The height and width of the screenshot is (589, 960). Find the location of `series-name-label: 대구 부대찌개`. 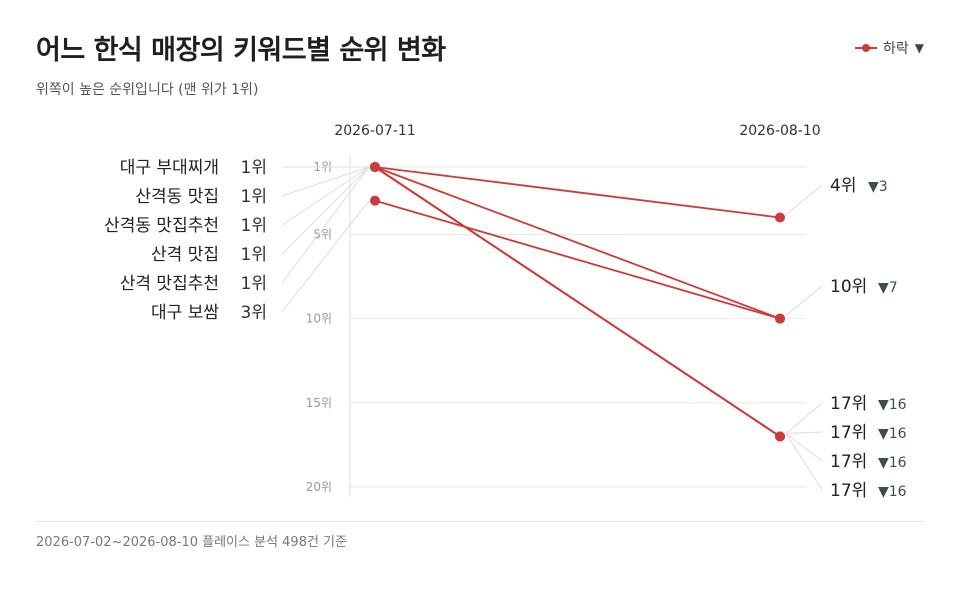

series-name-label: 대구 부대찌개 is located at coordinates (169, 168).